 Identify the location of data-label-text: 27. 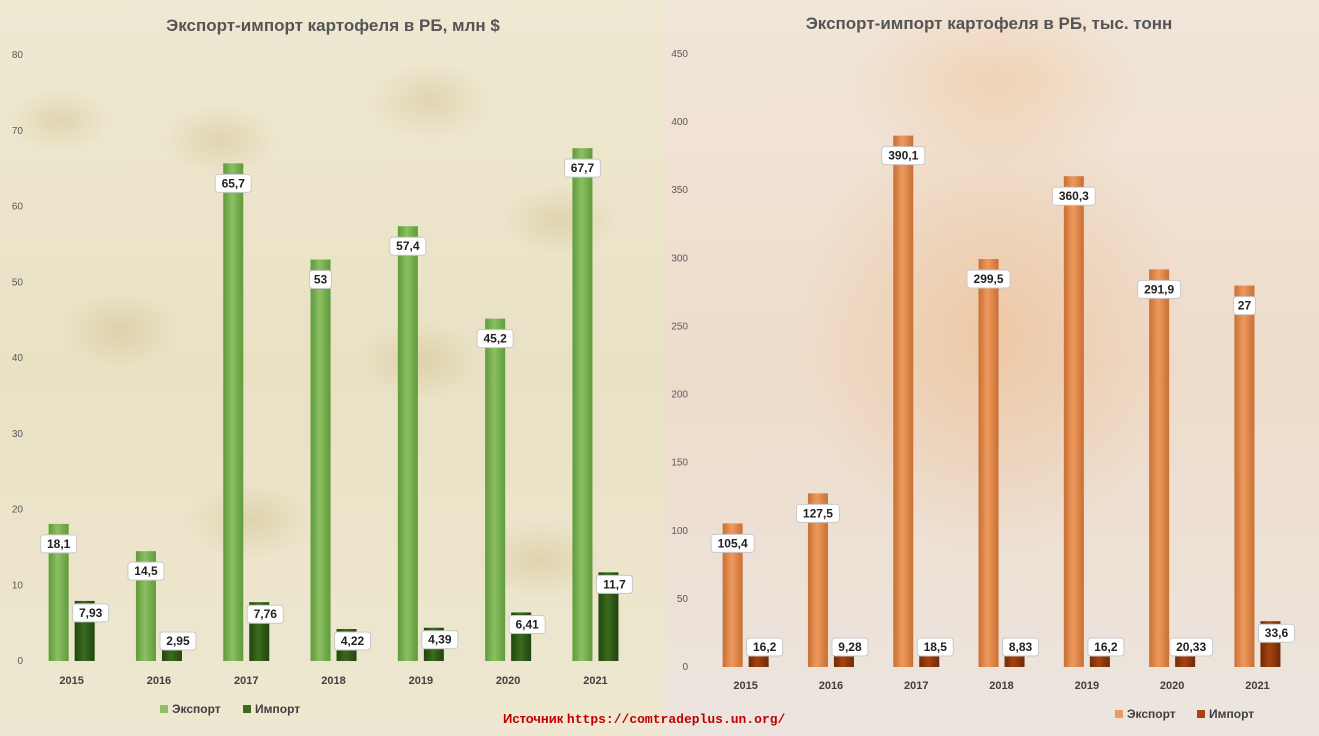
(1245, 306).